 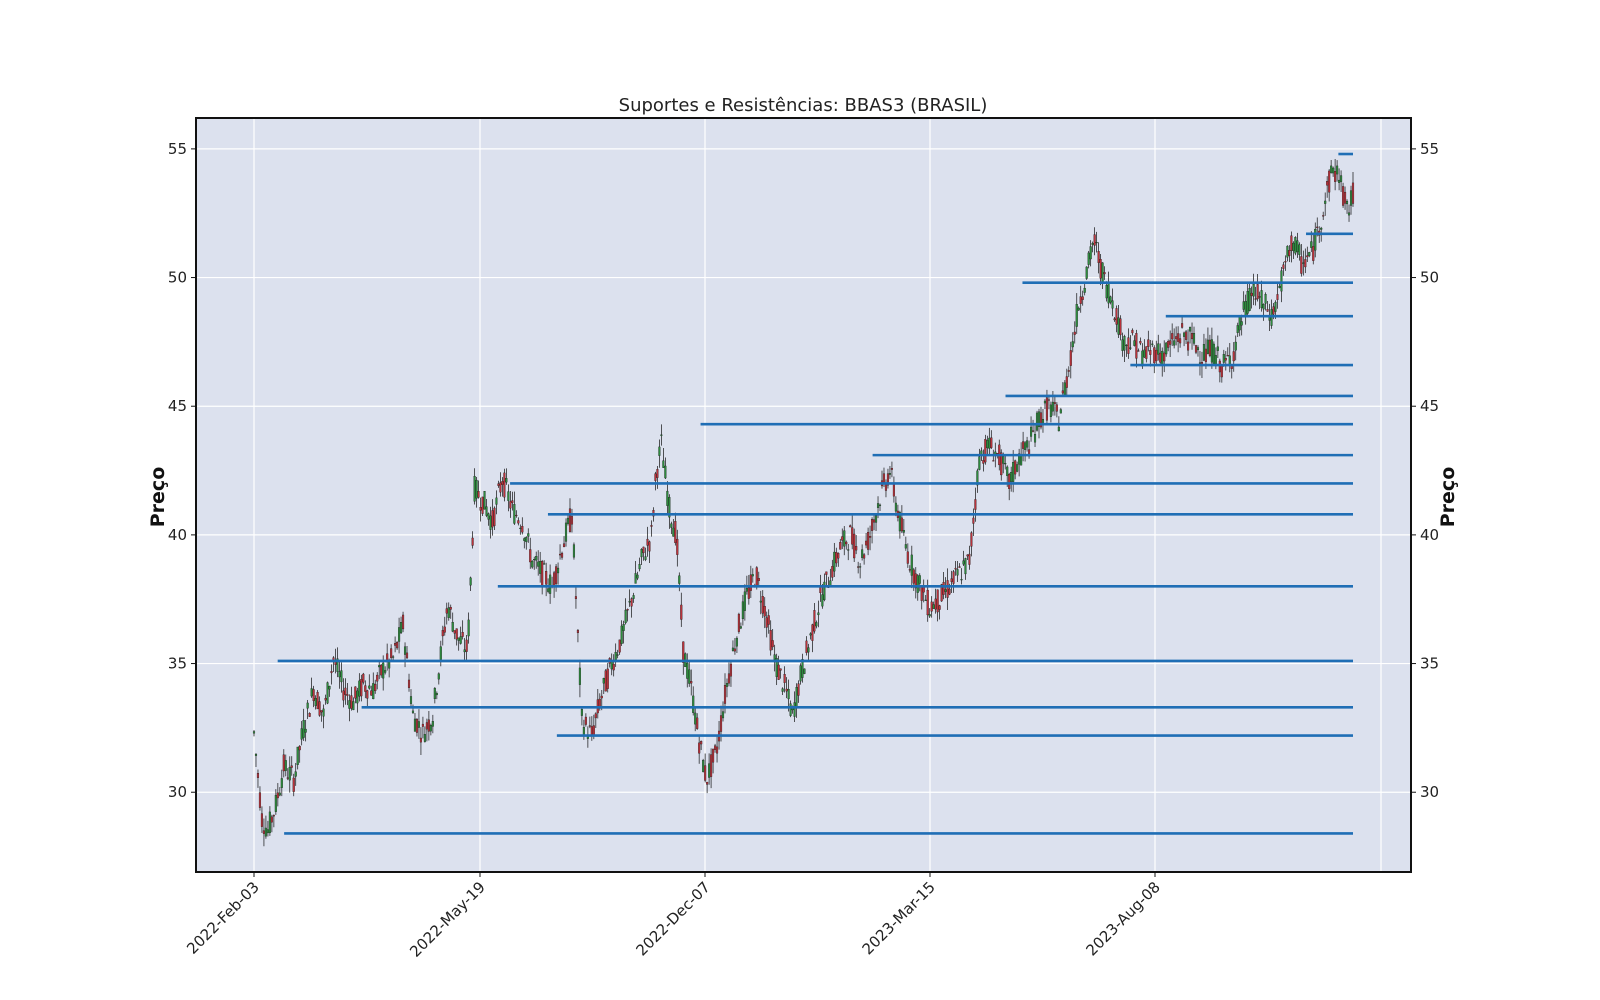 What do you see at coordinates (1429, 278) in the screenshot?
I see `y-tick-label-right: 50` at bounding box center [1429, 278].